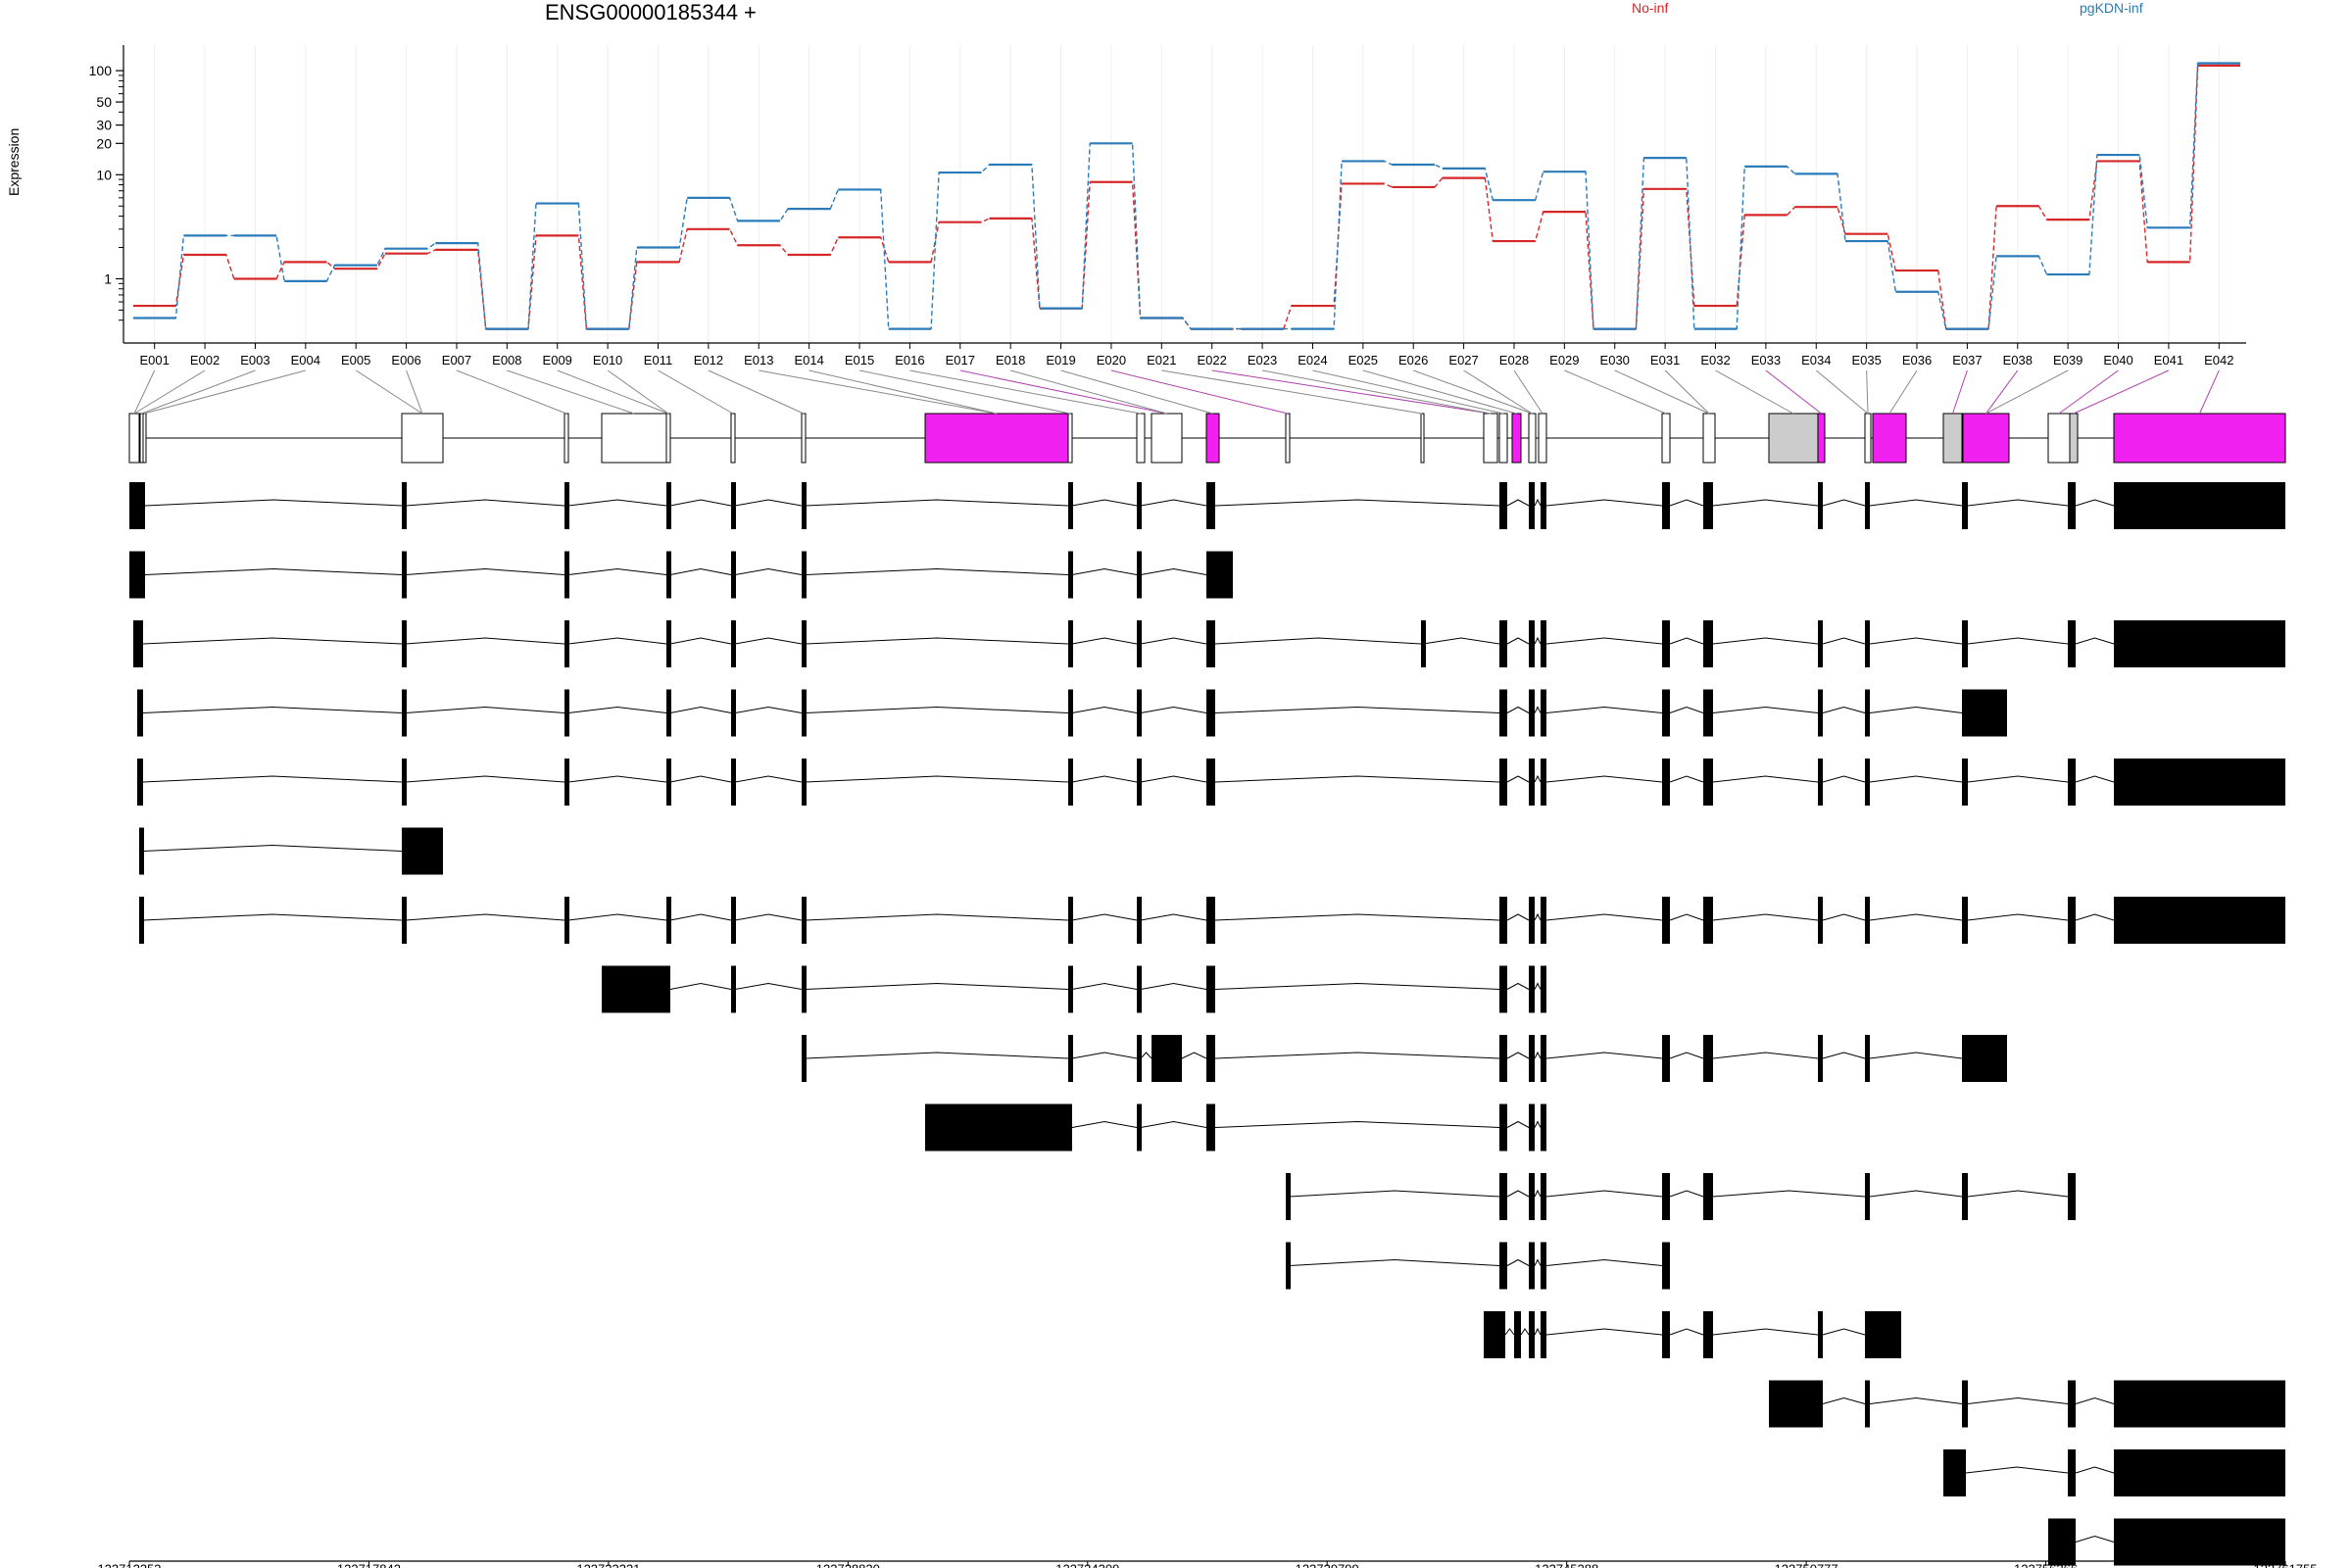  Describe the element at coordinates (909, 360) in the screenshot. I see `x-tick-label: E016` at that location.